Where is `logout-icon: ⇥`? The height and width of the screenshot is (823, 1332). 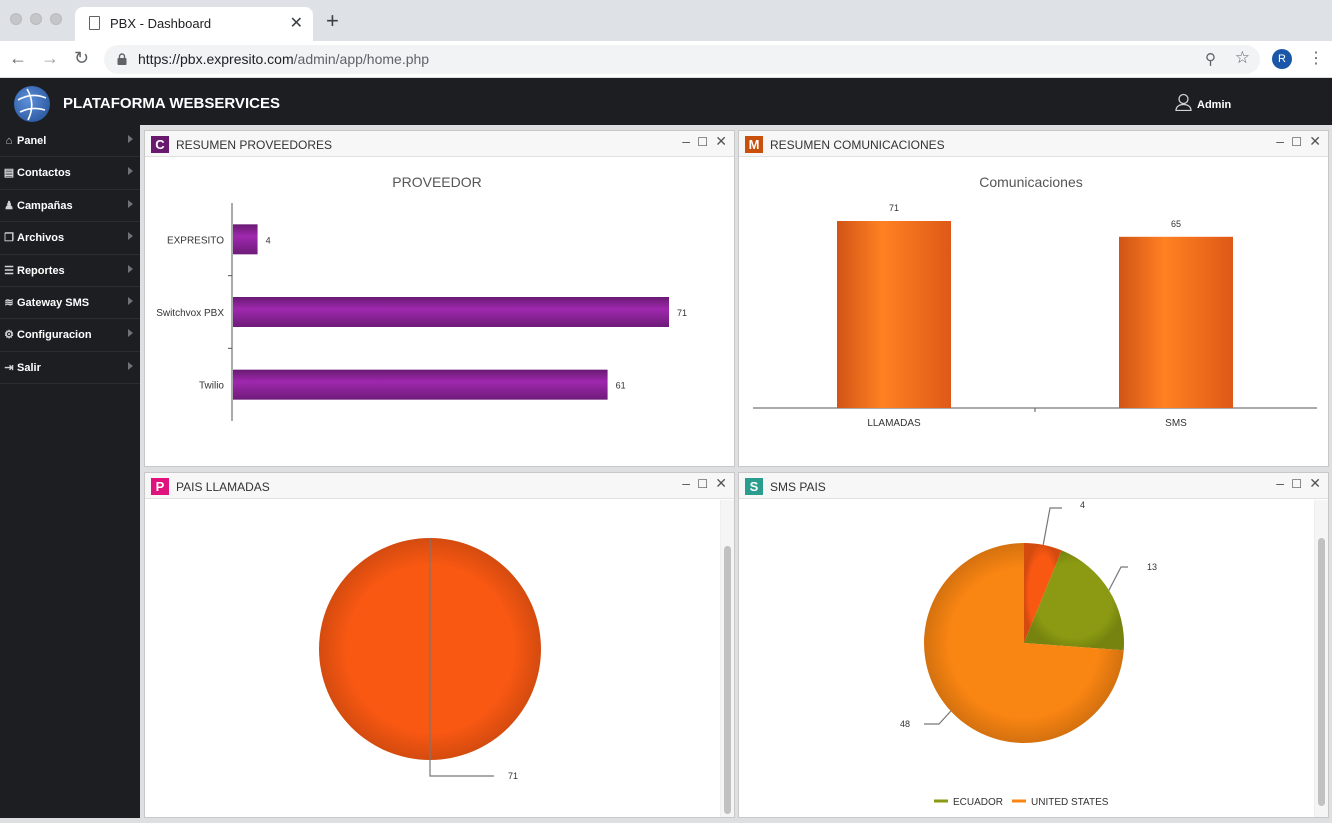 logout-icon: ⇥ is located at coordinates (9, 367).